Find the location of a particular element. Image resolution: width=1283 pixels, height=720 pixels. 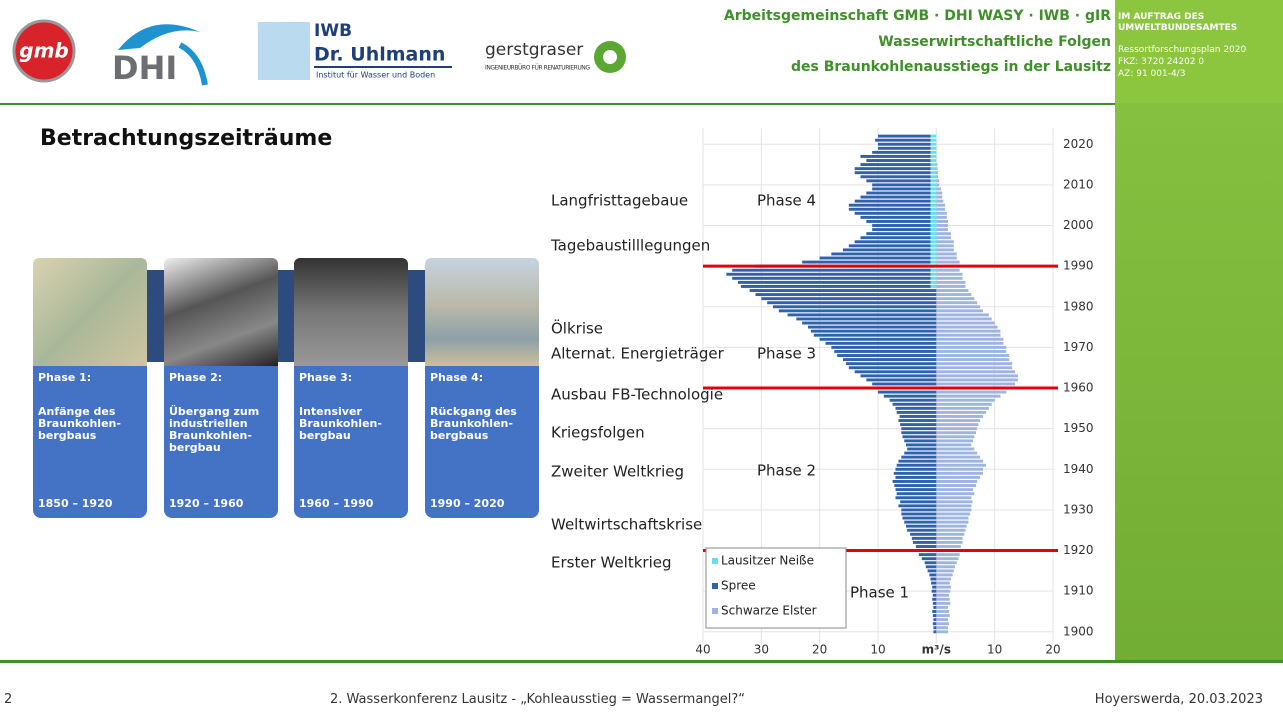

event-label: Kriegsfolgen is located at coordinates (598, 433).